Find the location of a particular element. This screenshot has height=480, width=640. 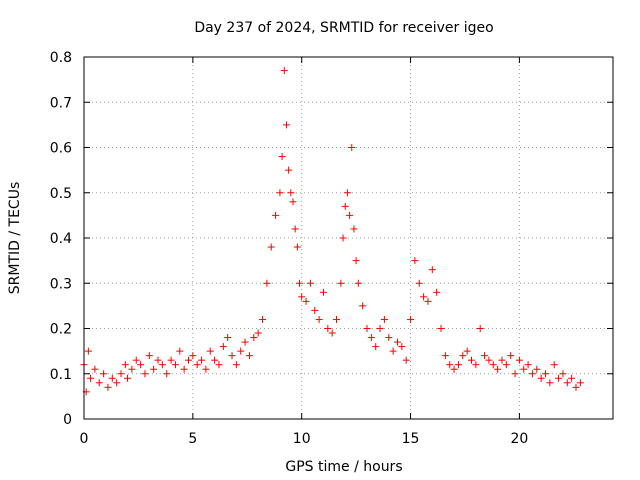

x-tick-label: 15 is located at coordinates (411, 439).